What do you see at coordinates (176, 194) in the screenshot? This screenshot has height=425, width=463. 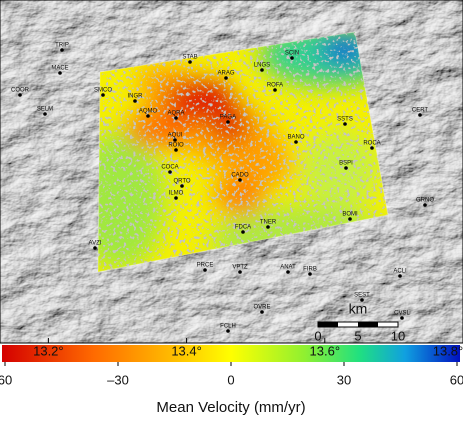 I see `station-label: ILMO` at bounding box center [176, 194].